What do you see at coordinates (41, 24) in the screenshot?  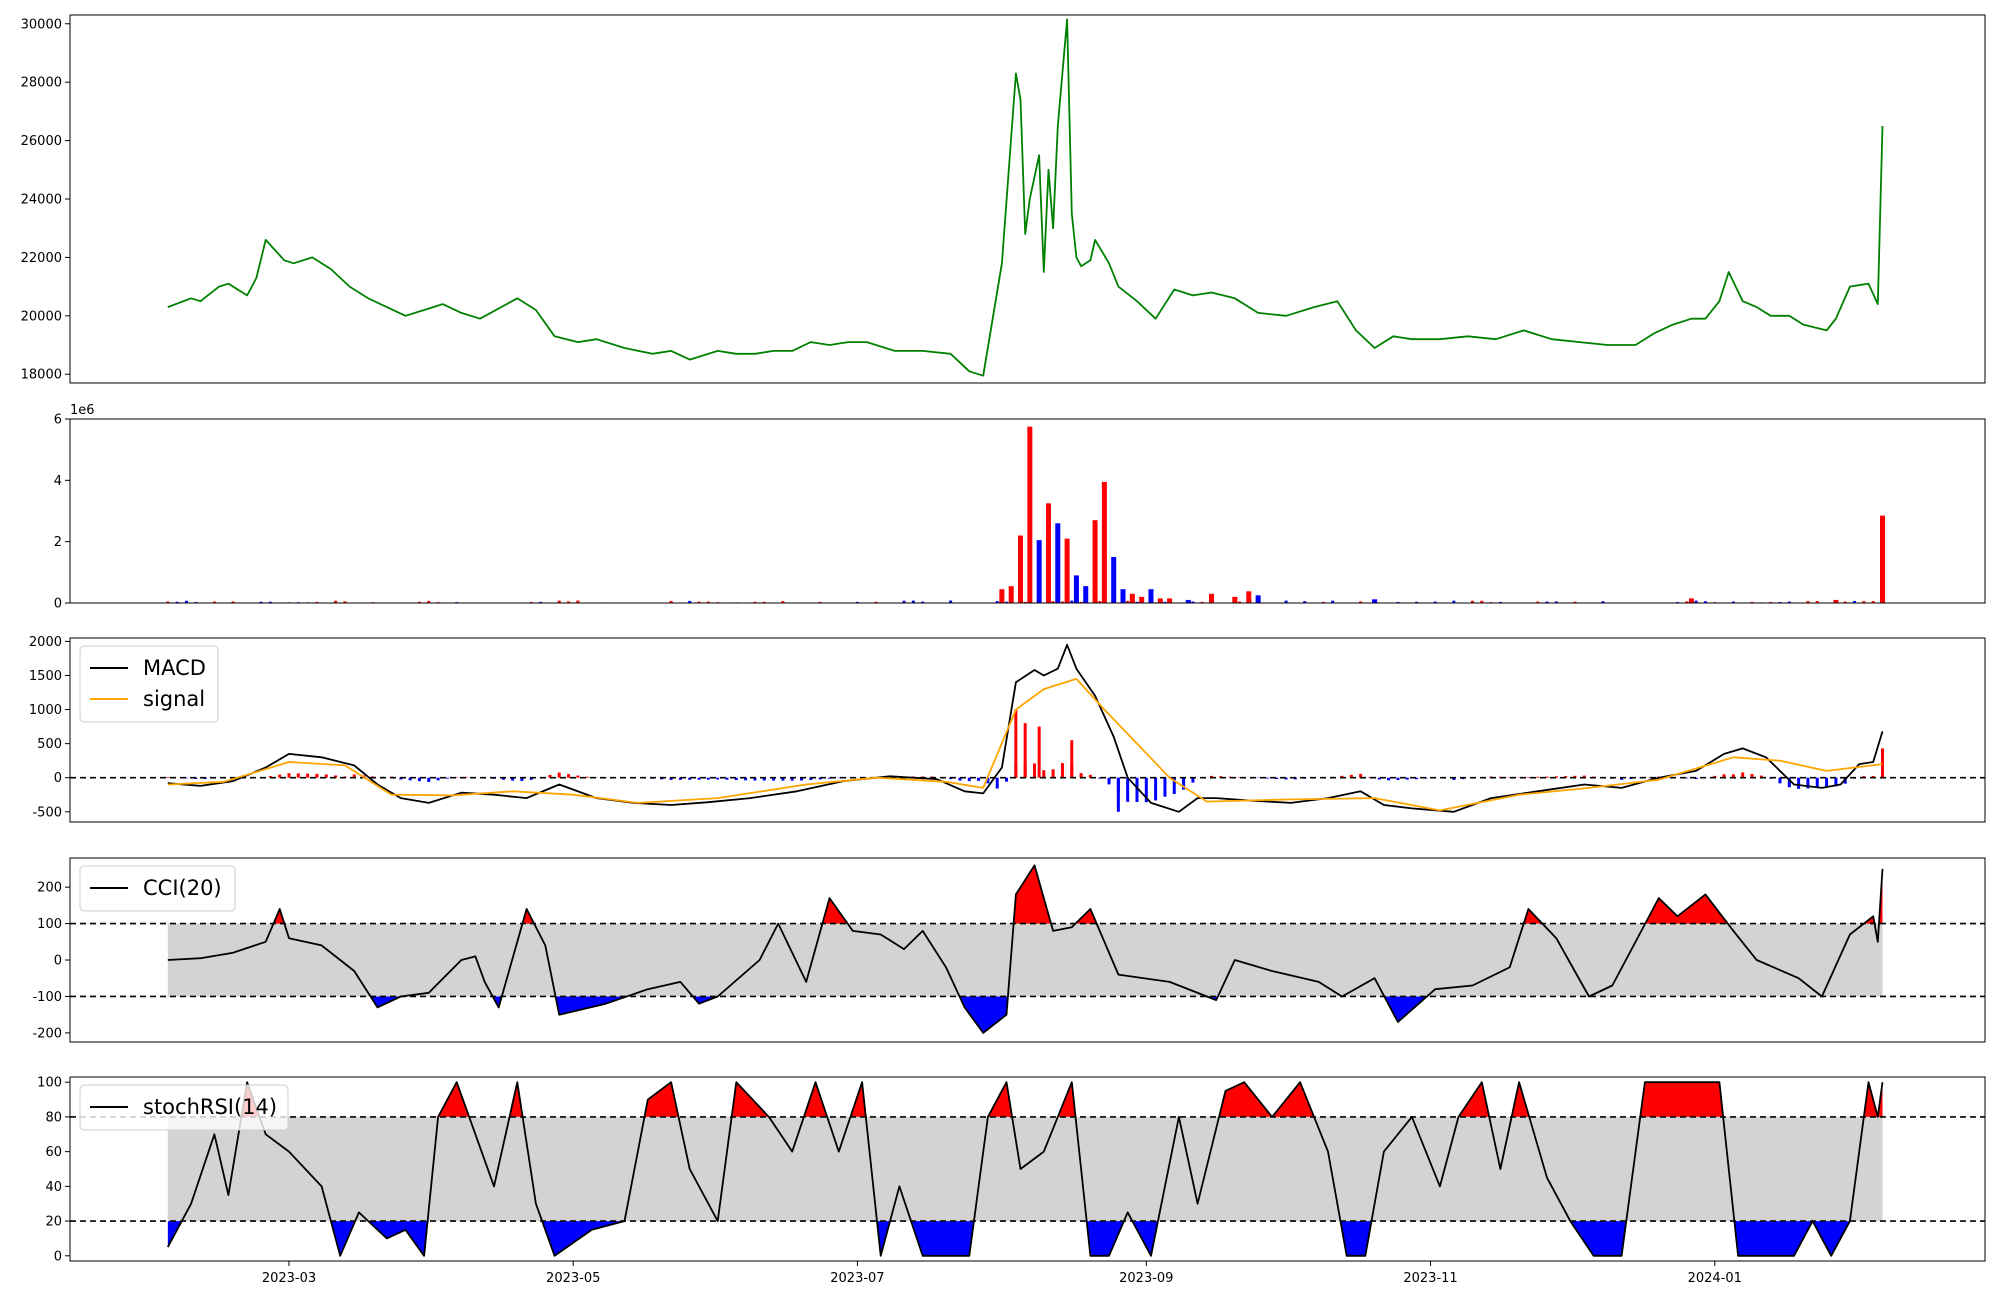 I see `price-ytick-label: 30000` at bounding box center [41, 24].